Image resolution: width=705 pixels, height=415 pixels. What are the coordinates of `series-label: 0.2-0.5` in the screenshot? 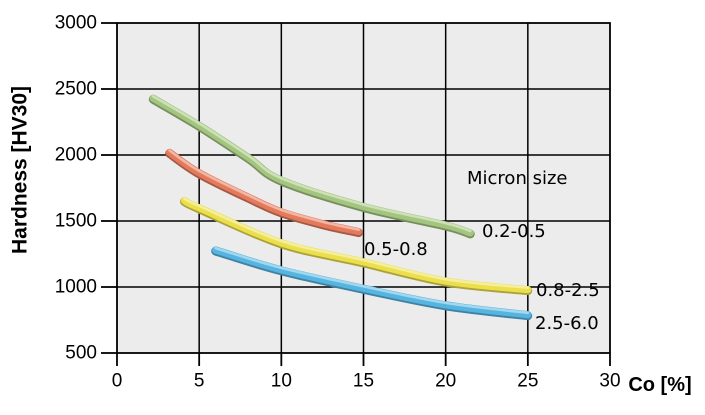 It's located at (514, 231).